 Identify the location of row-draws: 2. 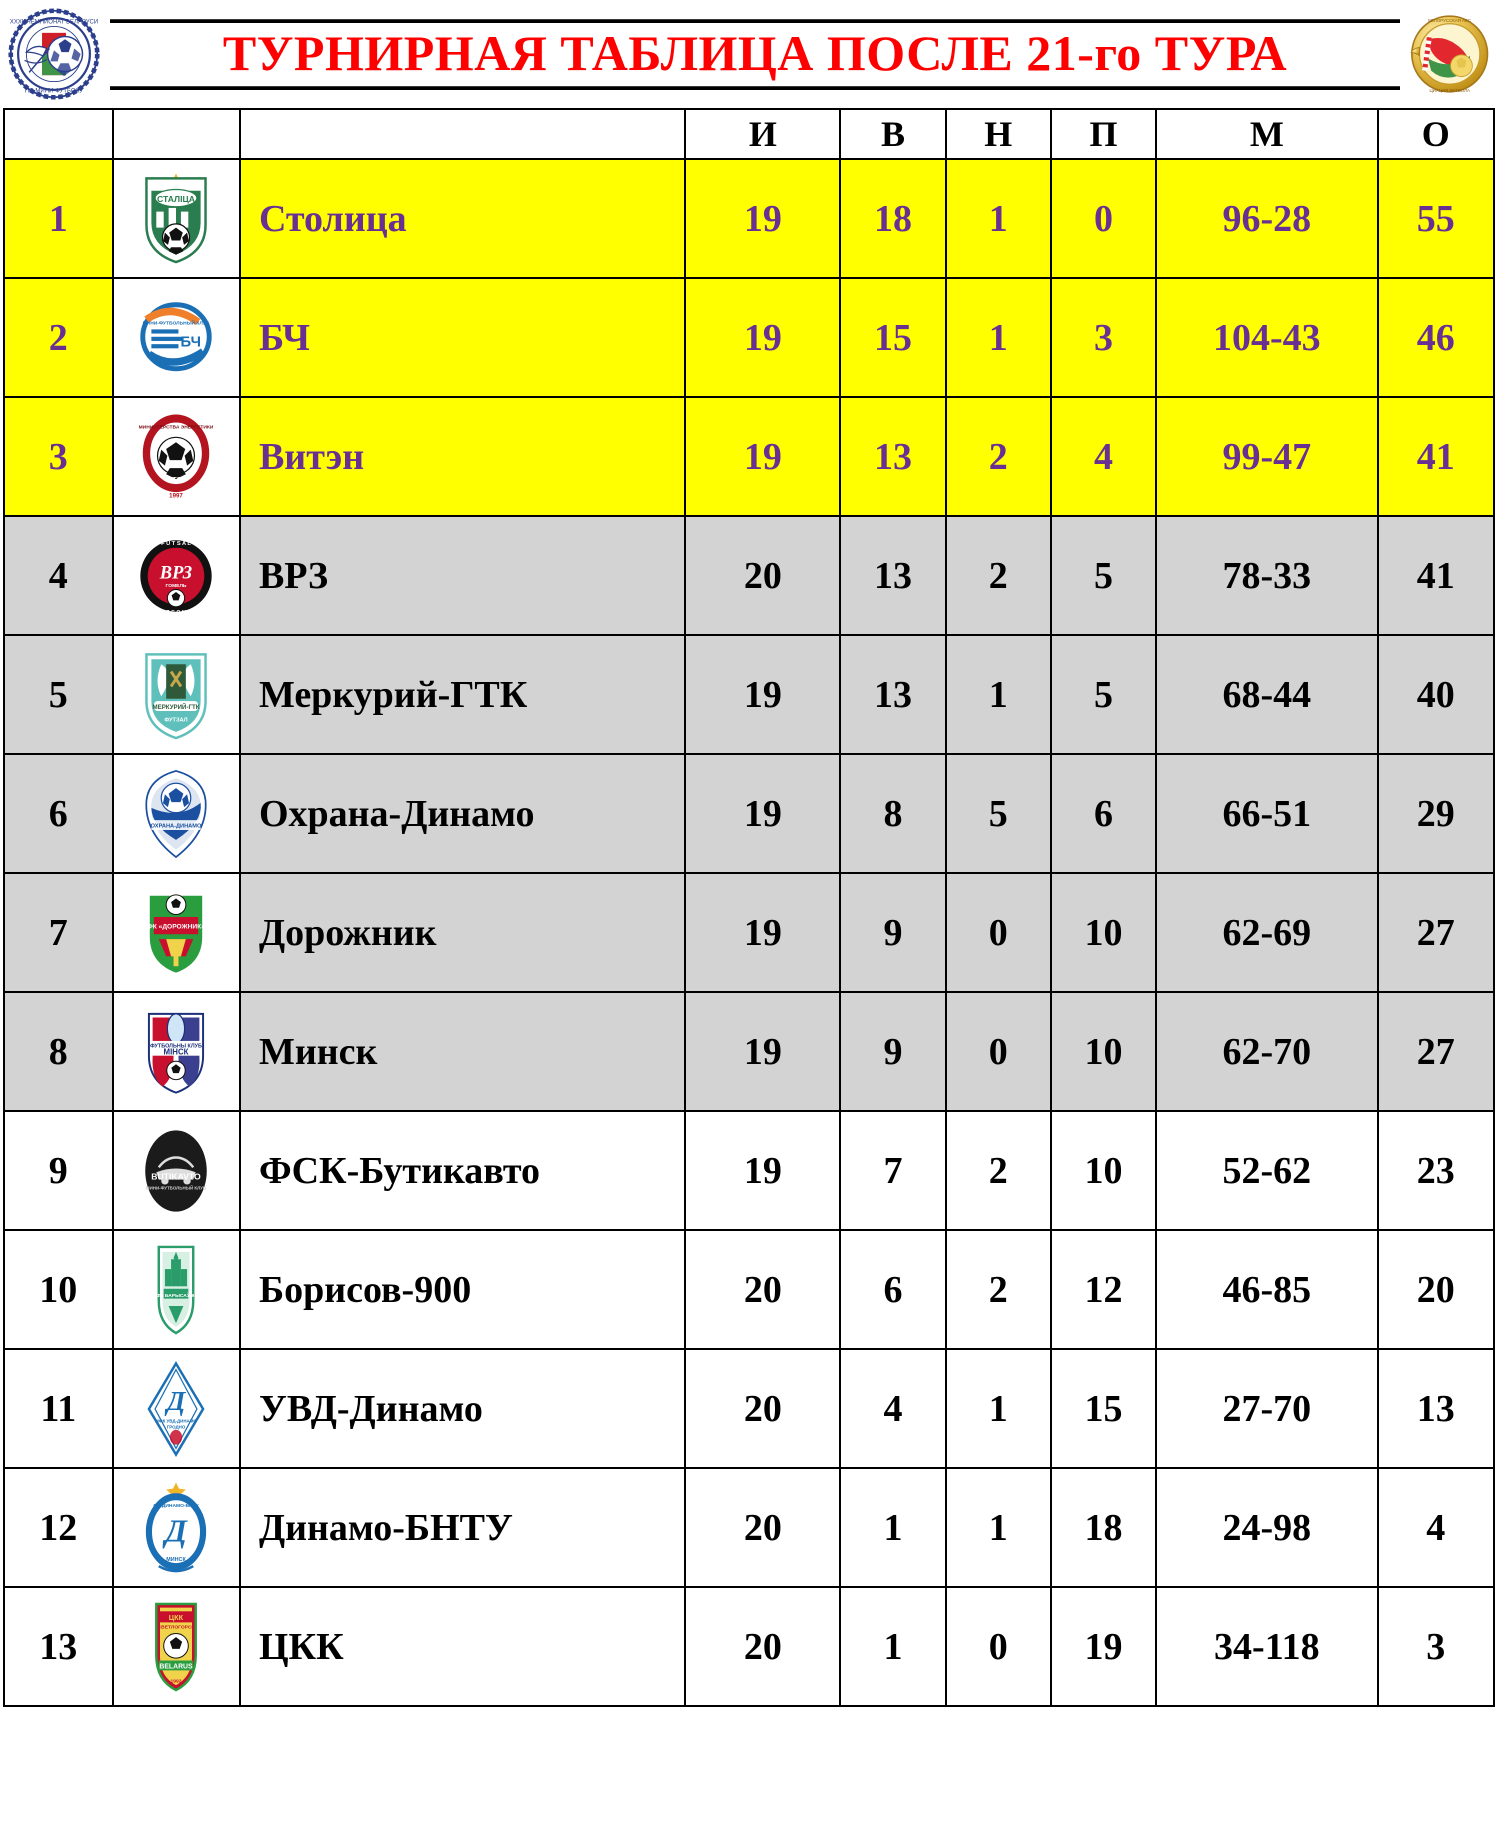
(998, 575).